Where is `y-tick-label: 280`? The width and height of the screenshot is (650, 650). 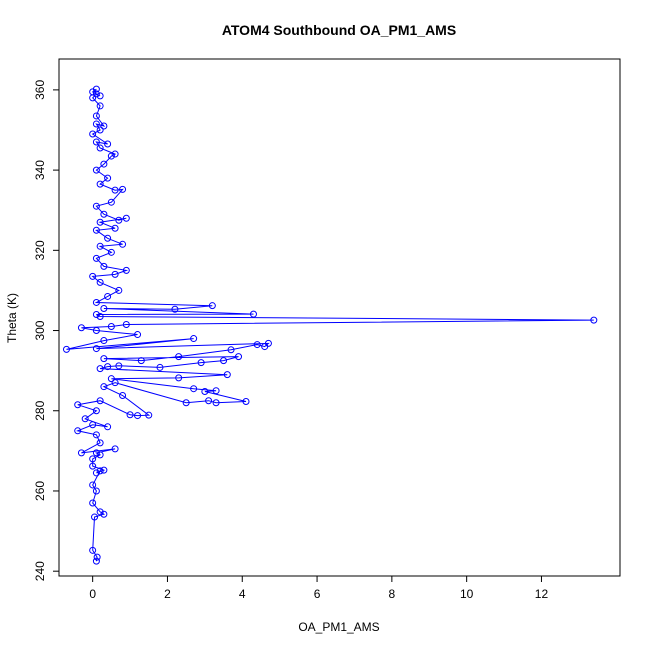
y-tick-label: 280 is located at coordinates (40, 410).